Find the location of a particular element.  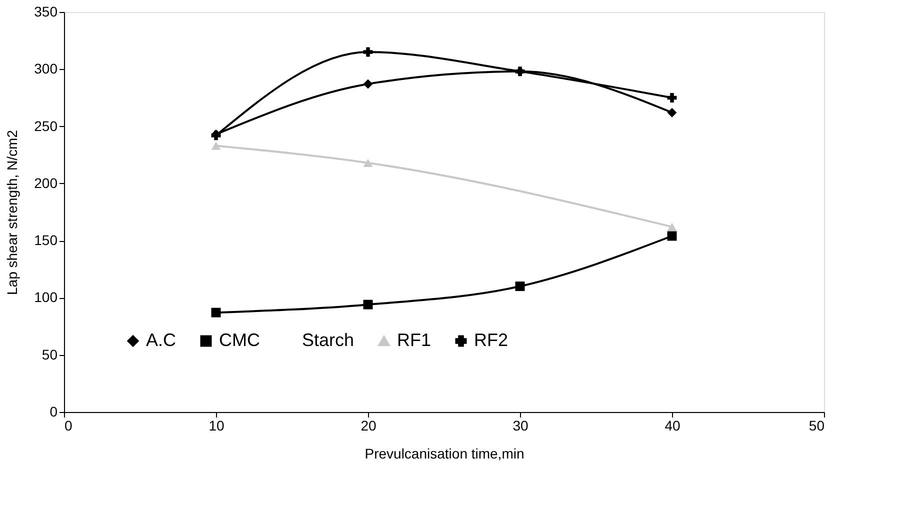

y-tick-label: 0 is located at coordinates (54, 412).